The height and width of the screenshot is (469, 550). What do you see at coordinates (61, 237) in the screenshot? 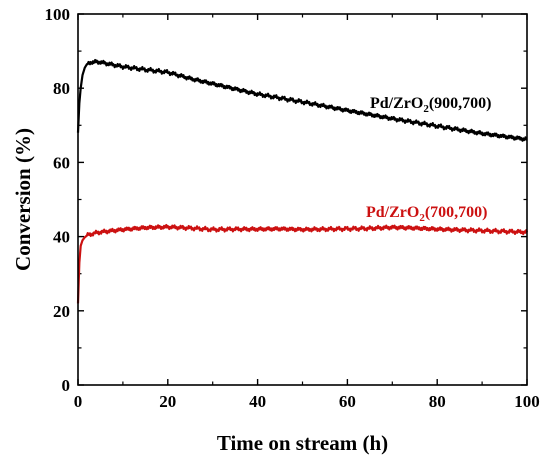
I see `y-tick-label: 40` at bounding box center [61, 237].